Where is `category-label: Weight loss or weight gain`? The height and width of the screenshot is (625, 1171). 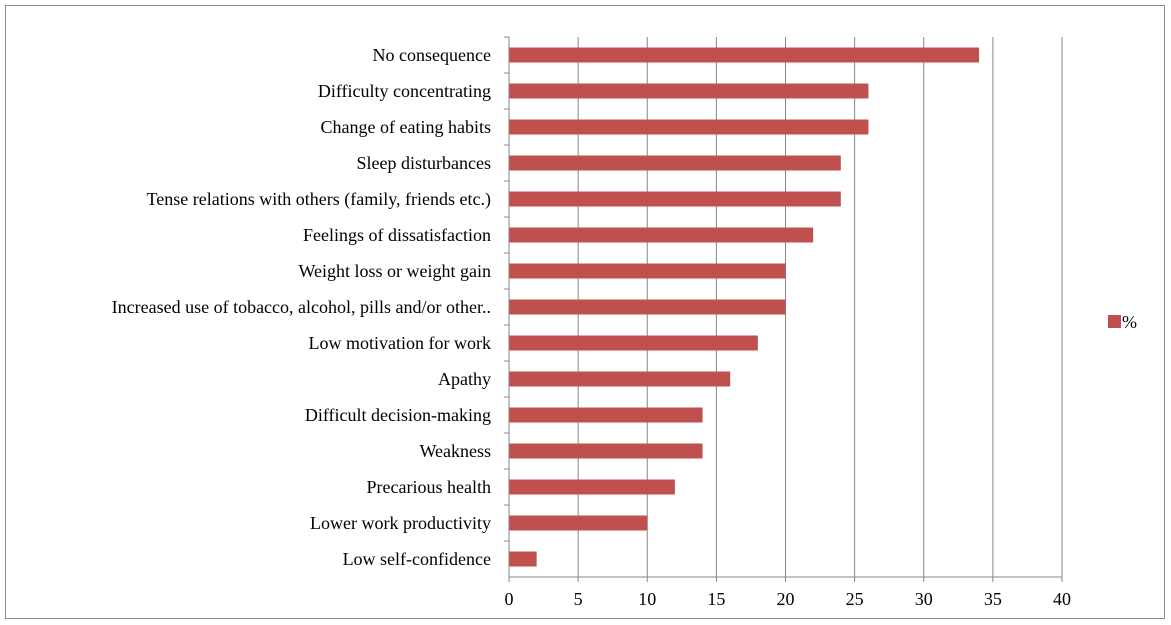
category-label: Weight loss or weight gain is located at coordinates (394, 271).